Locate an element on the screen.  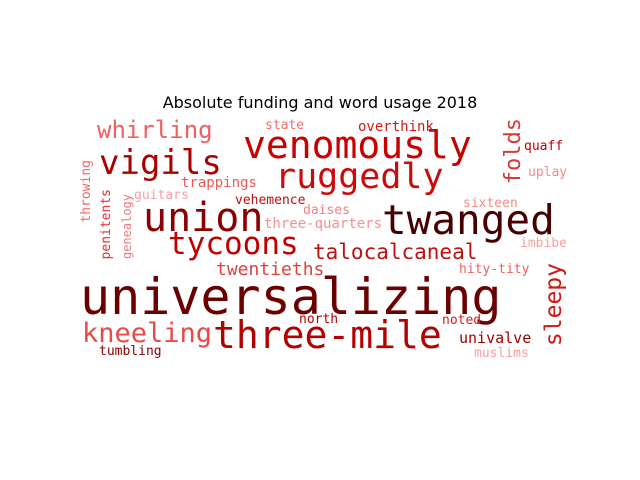
word-venomously: venomously is located at coordinates (357, 145).